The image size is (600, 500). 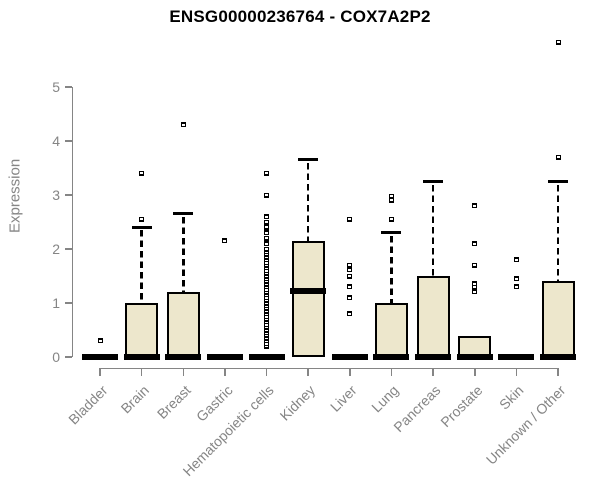 What do you see at coordinates (461, 406) in the screenshot?
I see `x-category-label: Prostate` at bounding box center [461, 406].